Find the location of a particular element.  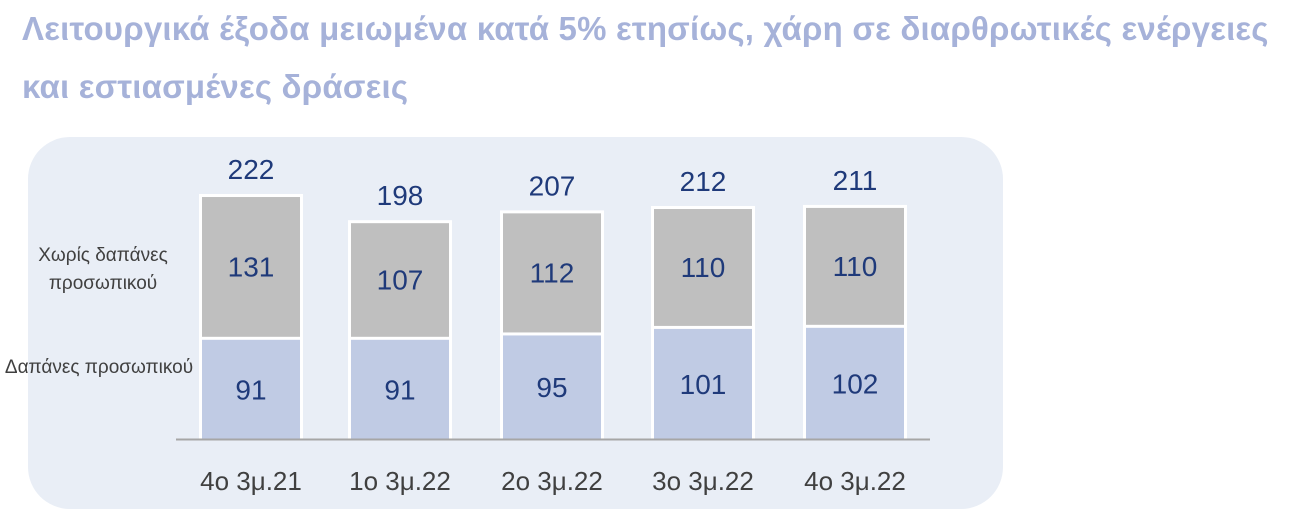

data-label-total: 212 is located at coordinates (703, 181).